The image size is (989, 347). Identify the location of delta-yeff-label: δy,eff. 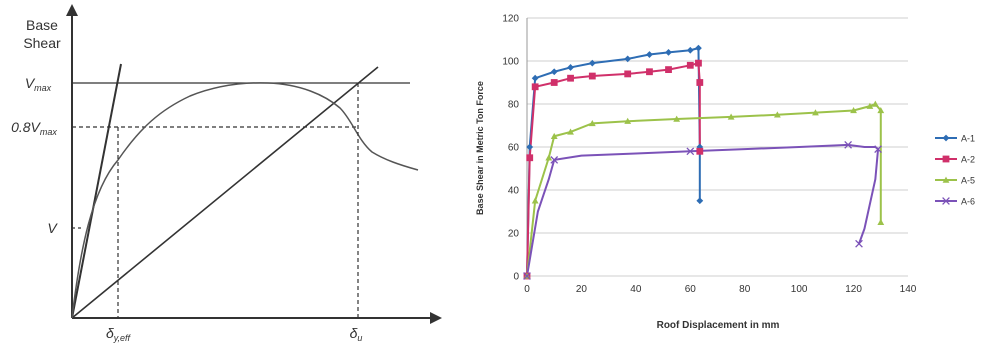
(119, 334).